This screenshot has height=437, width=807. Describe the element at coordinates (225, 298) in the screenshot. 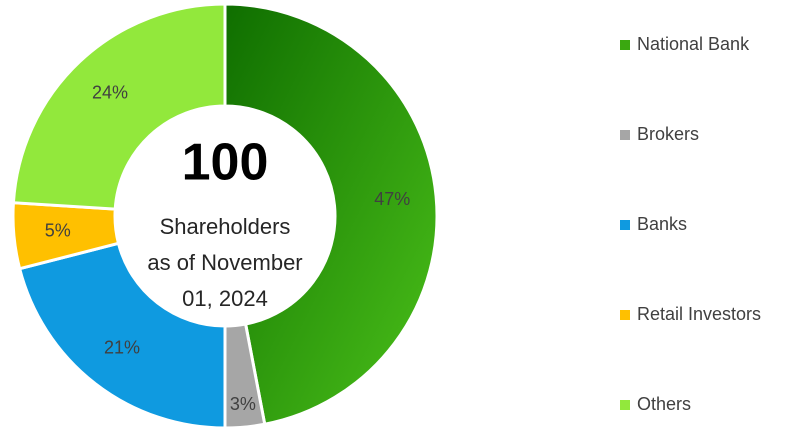

I see `center-line: 01, 2024` at that location.